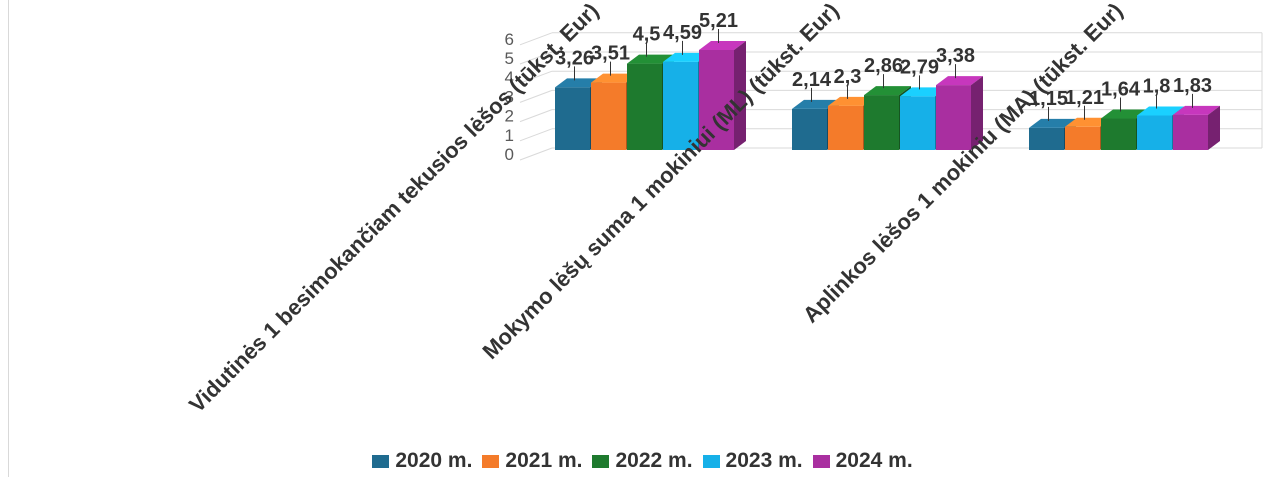 The width and height of the screenshot is (1285, 477). I want to click on legend-item: 2020 m., so click(422, 461).